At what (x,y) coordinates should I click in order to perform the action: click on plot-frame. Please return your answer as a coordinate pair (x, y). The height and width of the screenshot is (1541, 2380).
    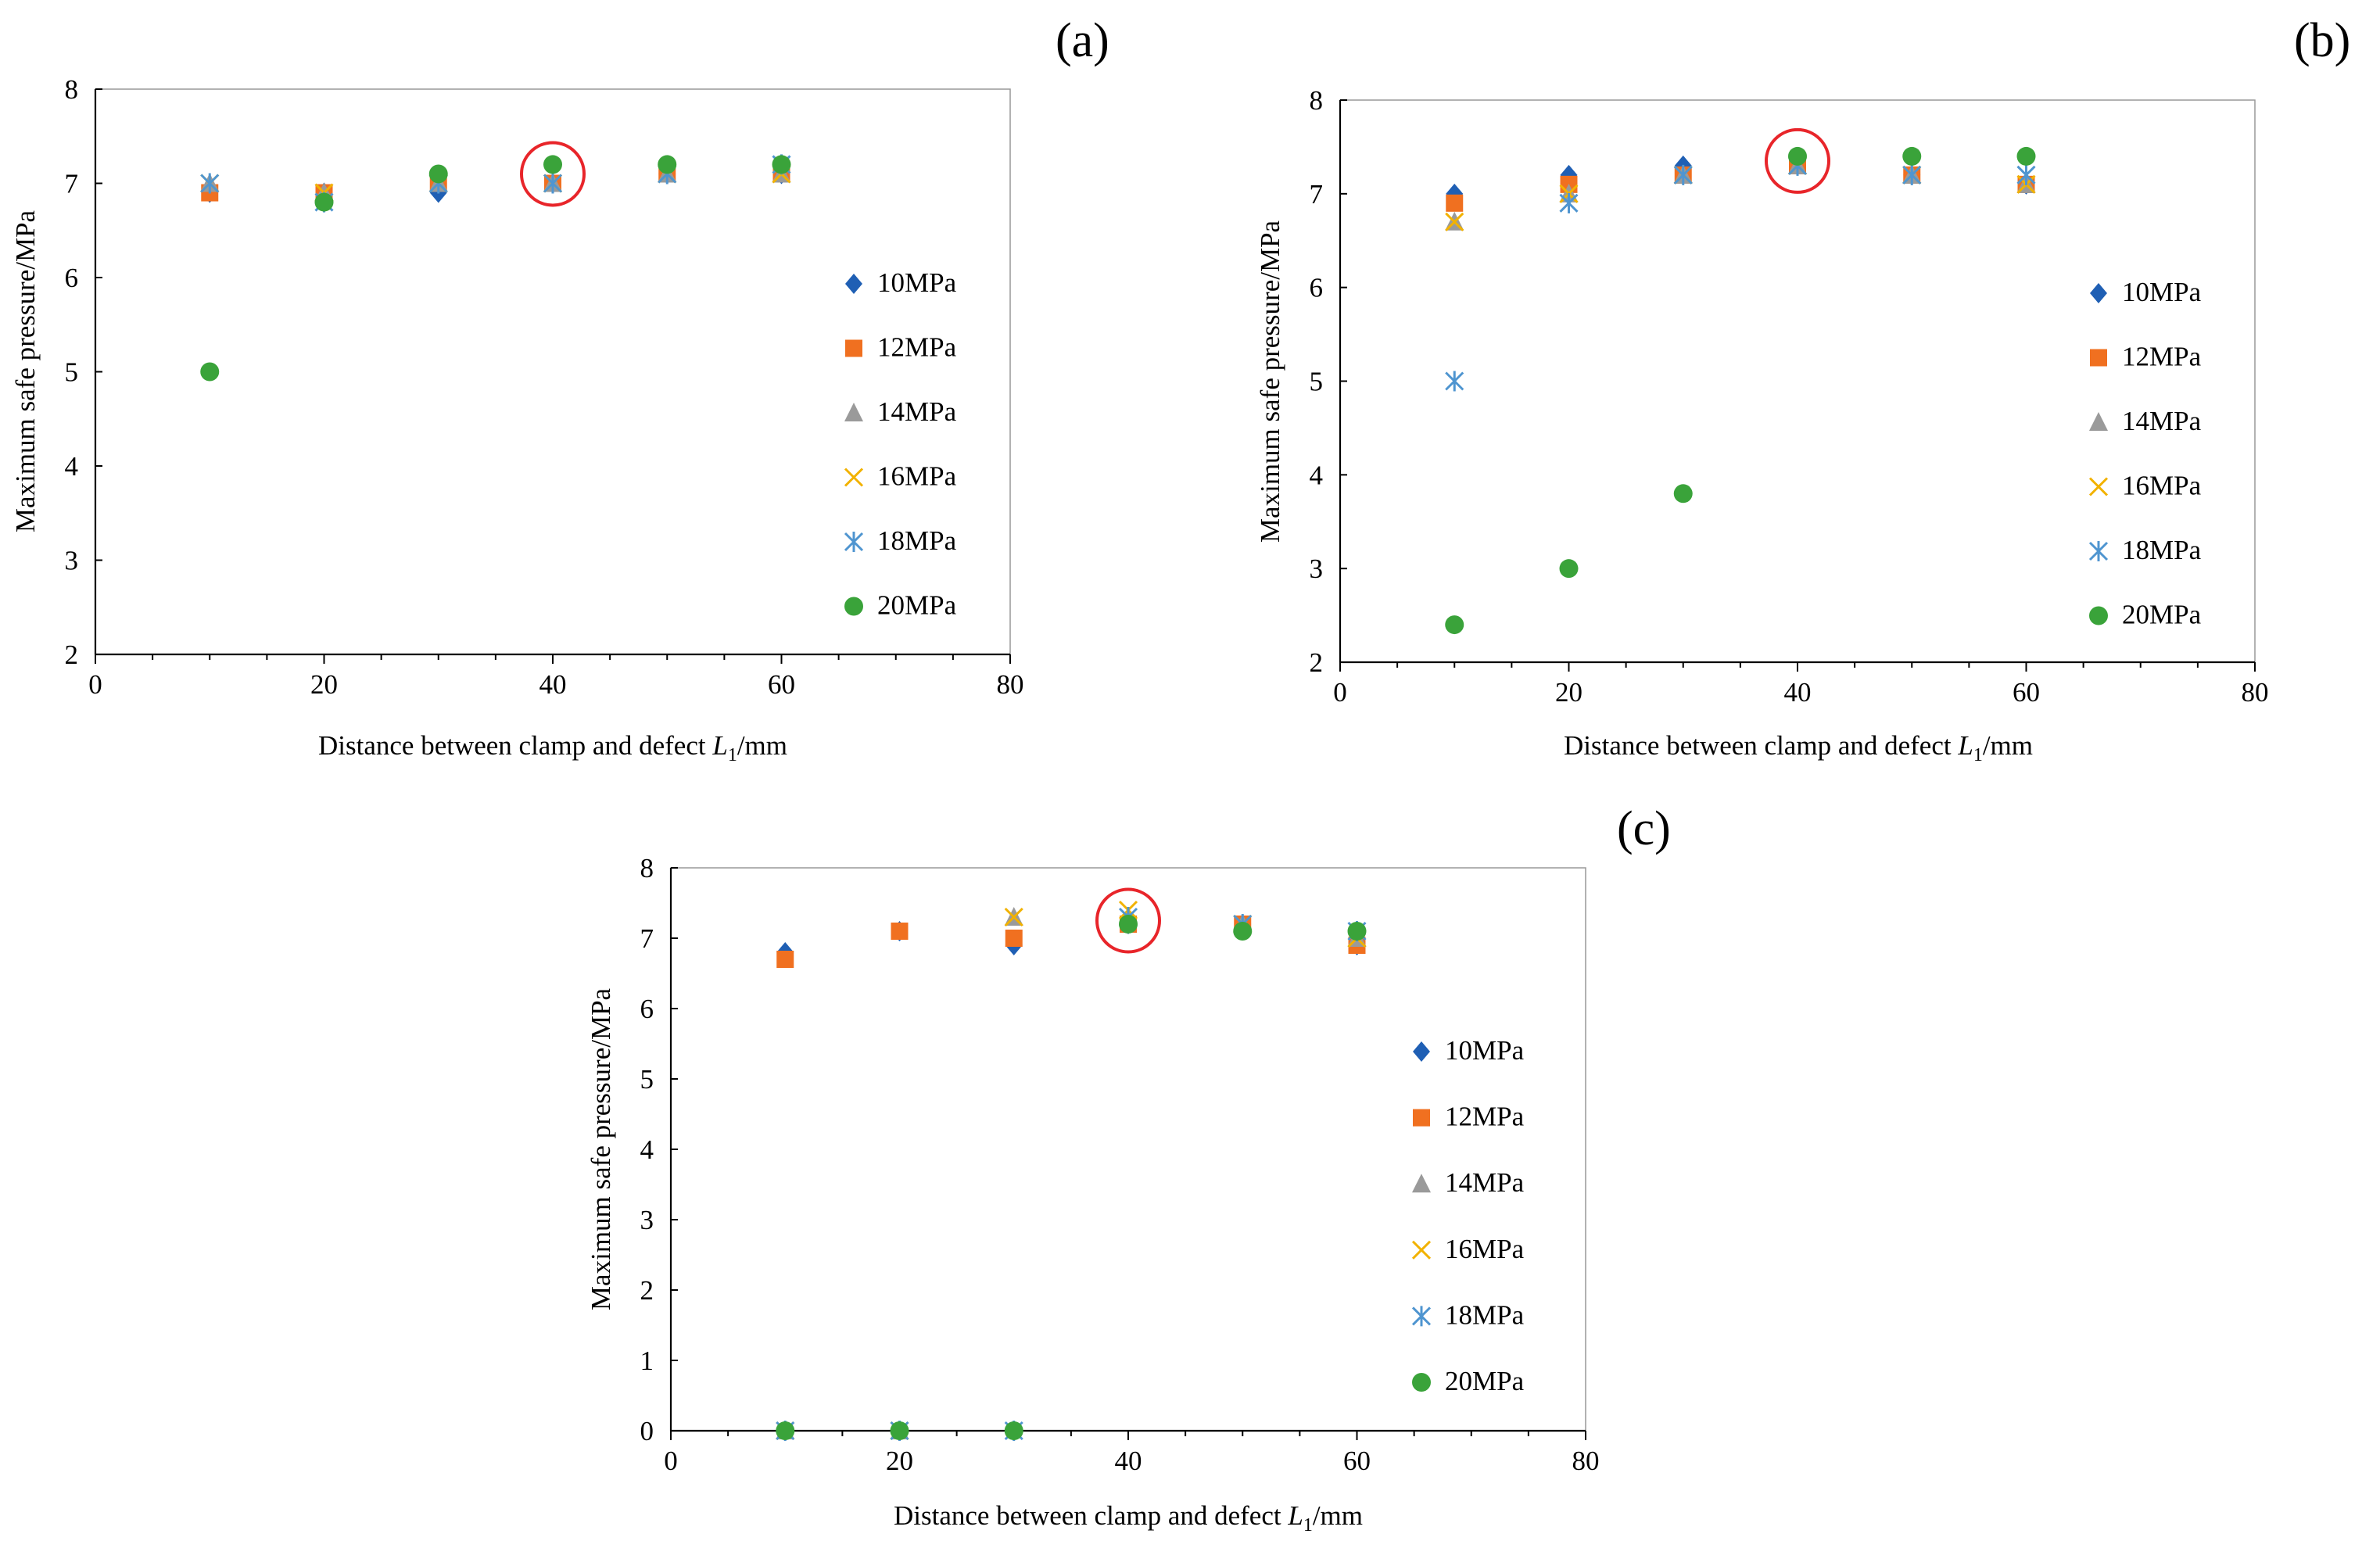
    Looking at the image, I should click on (1797, 381).